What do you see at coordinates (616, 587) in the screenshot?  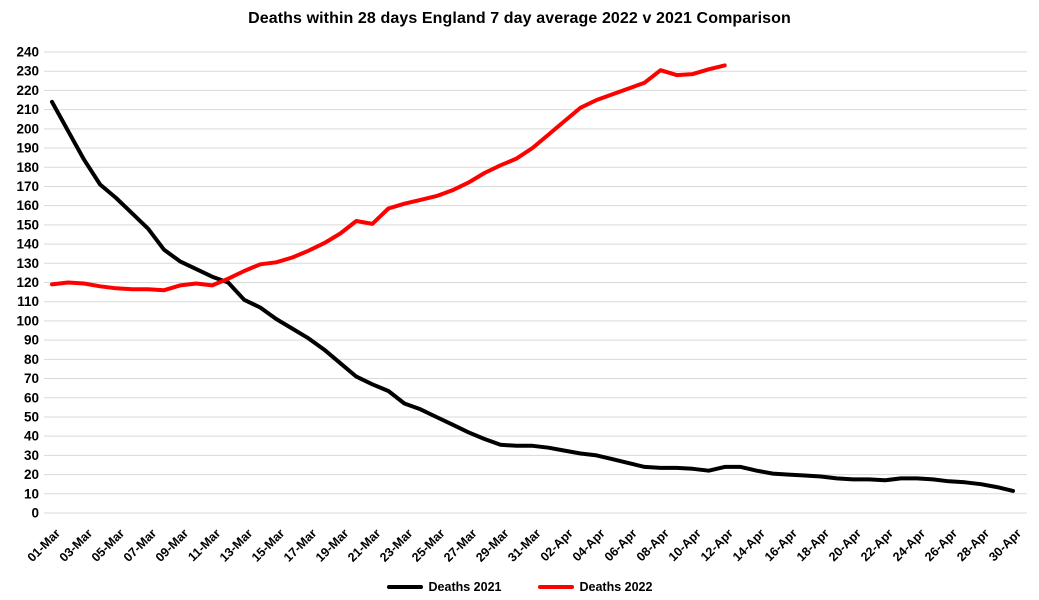 I see `legend-label-2022: Deaths 2022` at bounding box center [616, 587].